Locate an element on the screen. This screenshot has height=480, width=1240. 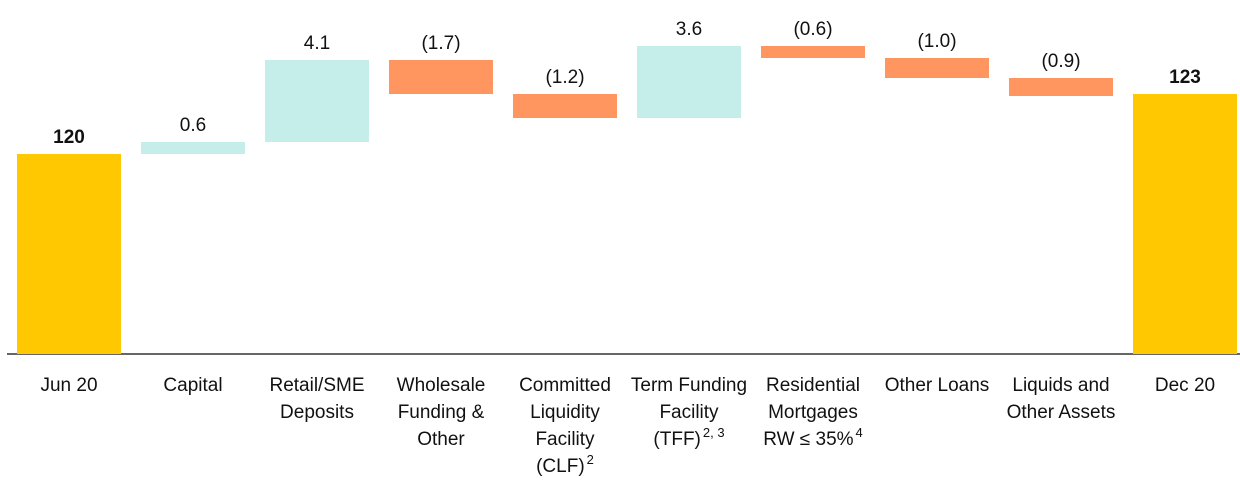
value-label: 0.6 is located at coordinates (193, 125).